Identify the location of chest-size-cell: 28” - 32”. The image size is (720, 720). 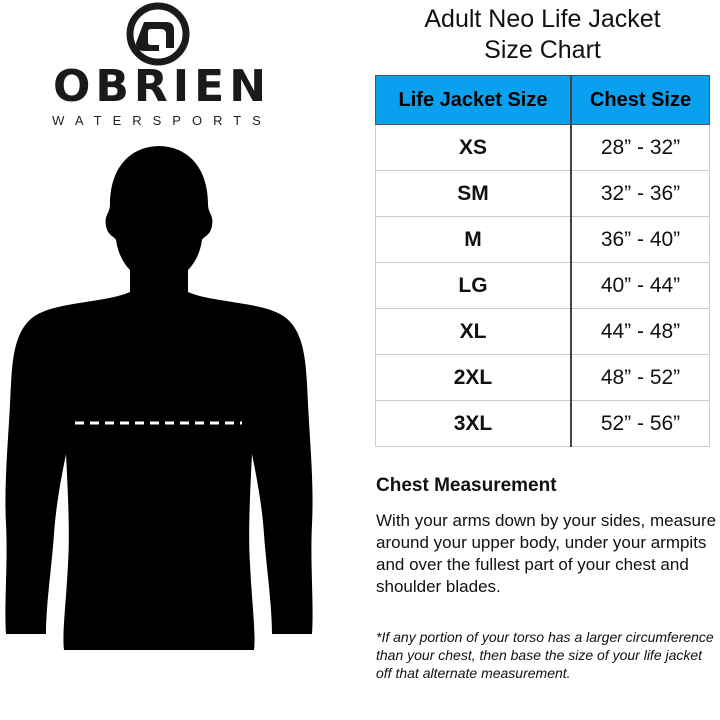
(640, 147).